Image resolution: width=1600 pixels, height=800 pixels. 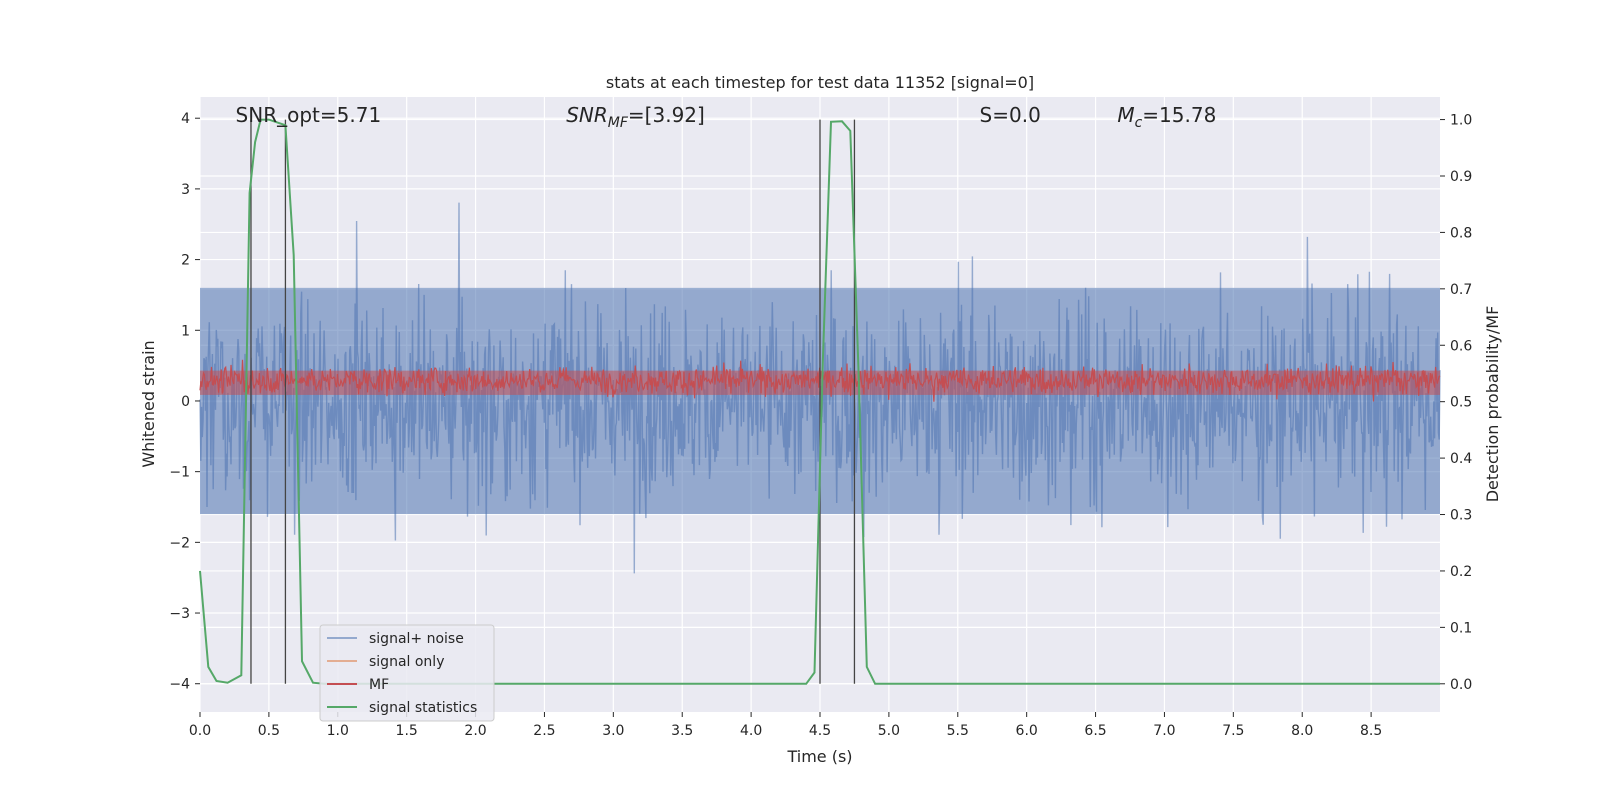 What do you see at coordinates (406, 662) in the screenshot?
I see `legend-label-signal-only: signal only` at bounding box center [406, 662].